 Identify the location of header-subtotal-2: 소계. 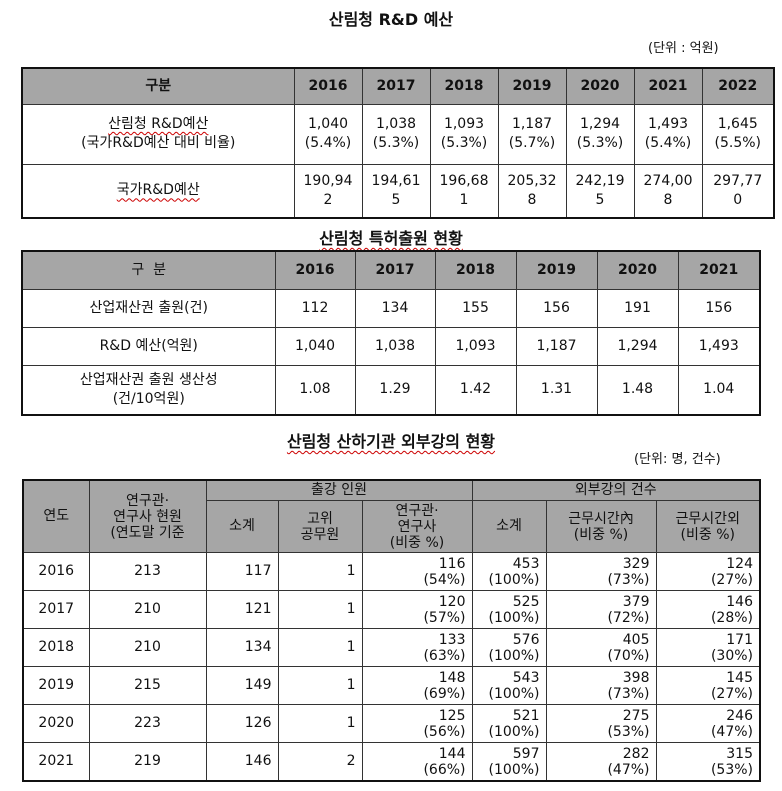
(509, 527).